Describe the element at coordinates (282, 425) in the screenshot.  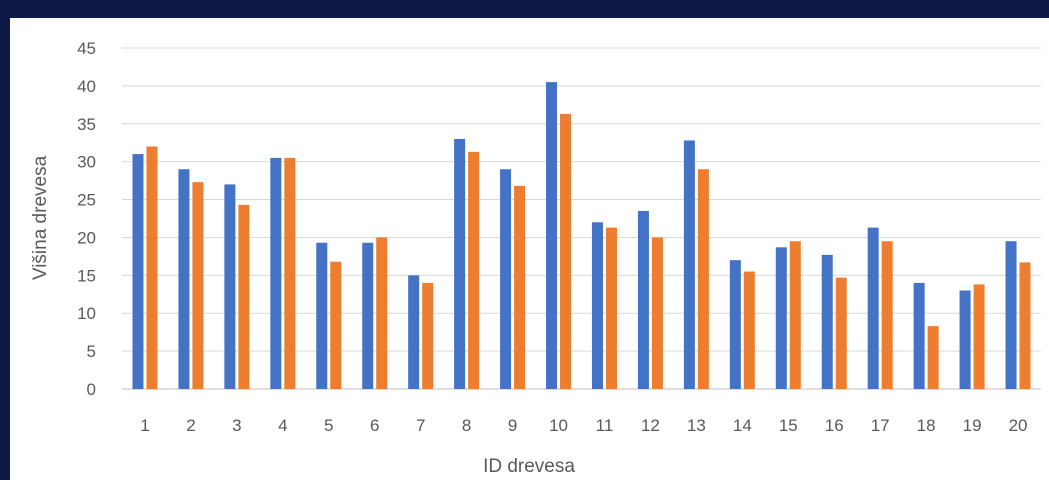
I see `x-tick-label: 4` at that location.